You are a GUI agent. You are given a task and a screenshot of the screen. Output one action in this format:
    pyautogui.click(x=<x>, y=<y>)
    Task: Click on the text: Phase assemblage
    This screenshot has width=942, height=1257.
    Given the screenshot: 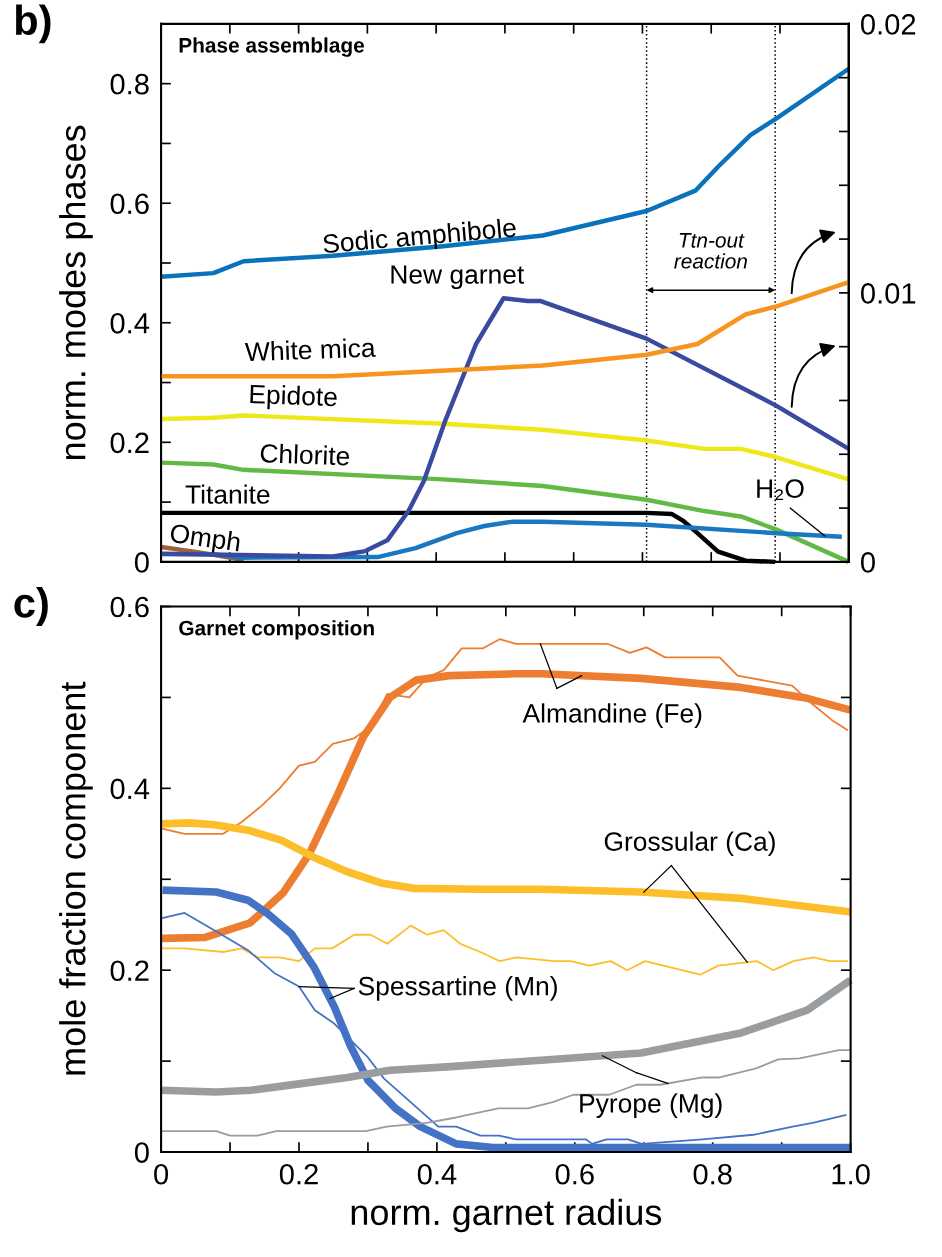 What is the action you would take?
    pyautogui.click(x=272, y=47)
    